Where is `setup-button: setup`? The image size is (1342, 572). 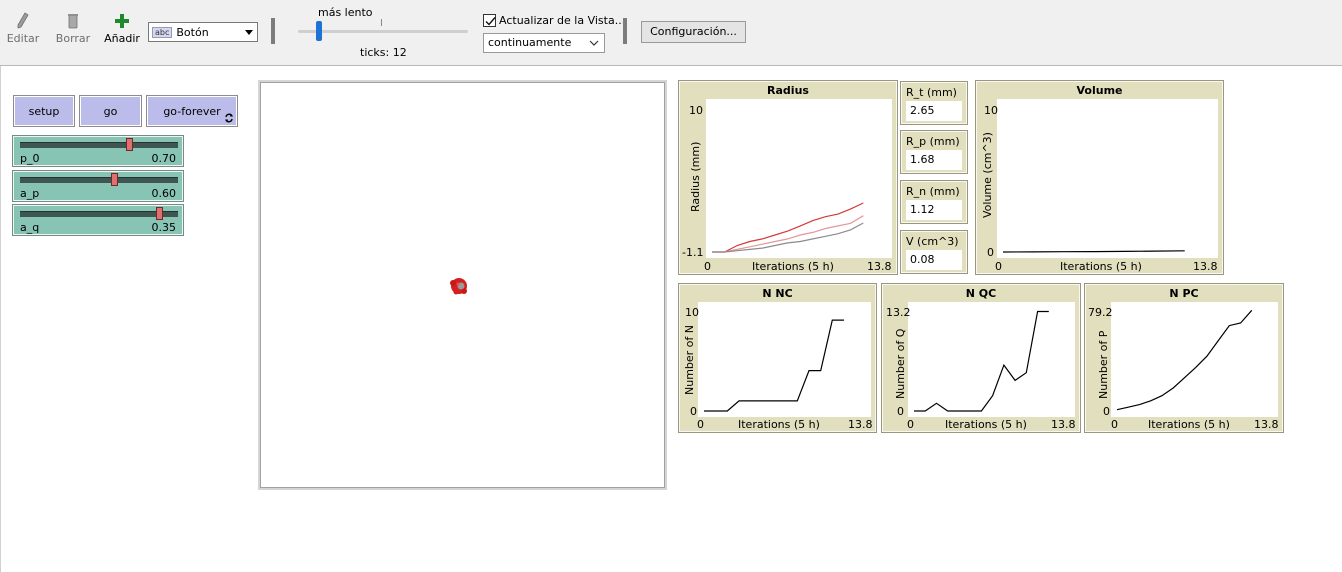
setup-button: setup is located at coordinates (44, 111).